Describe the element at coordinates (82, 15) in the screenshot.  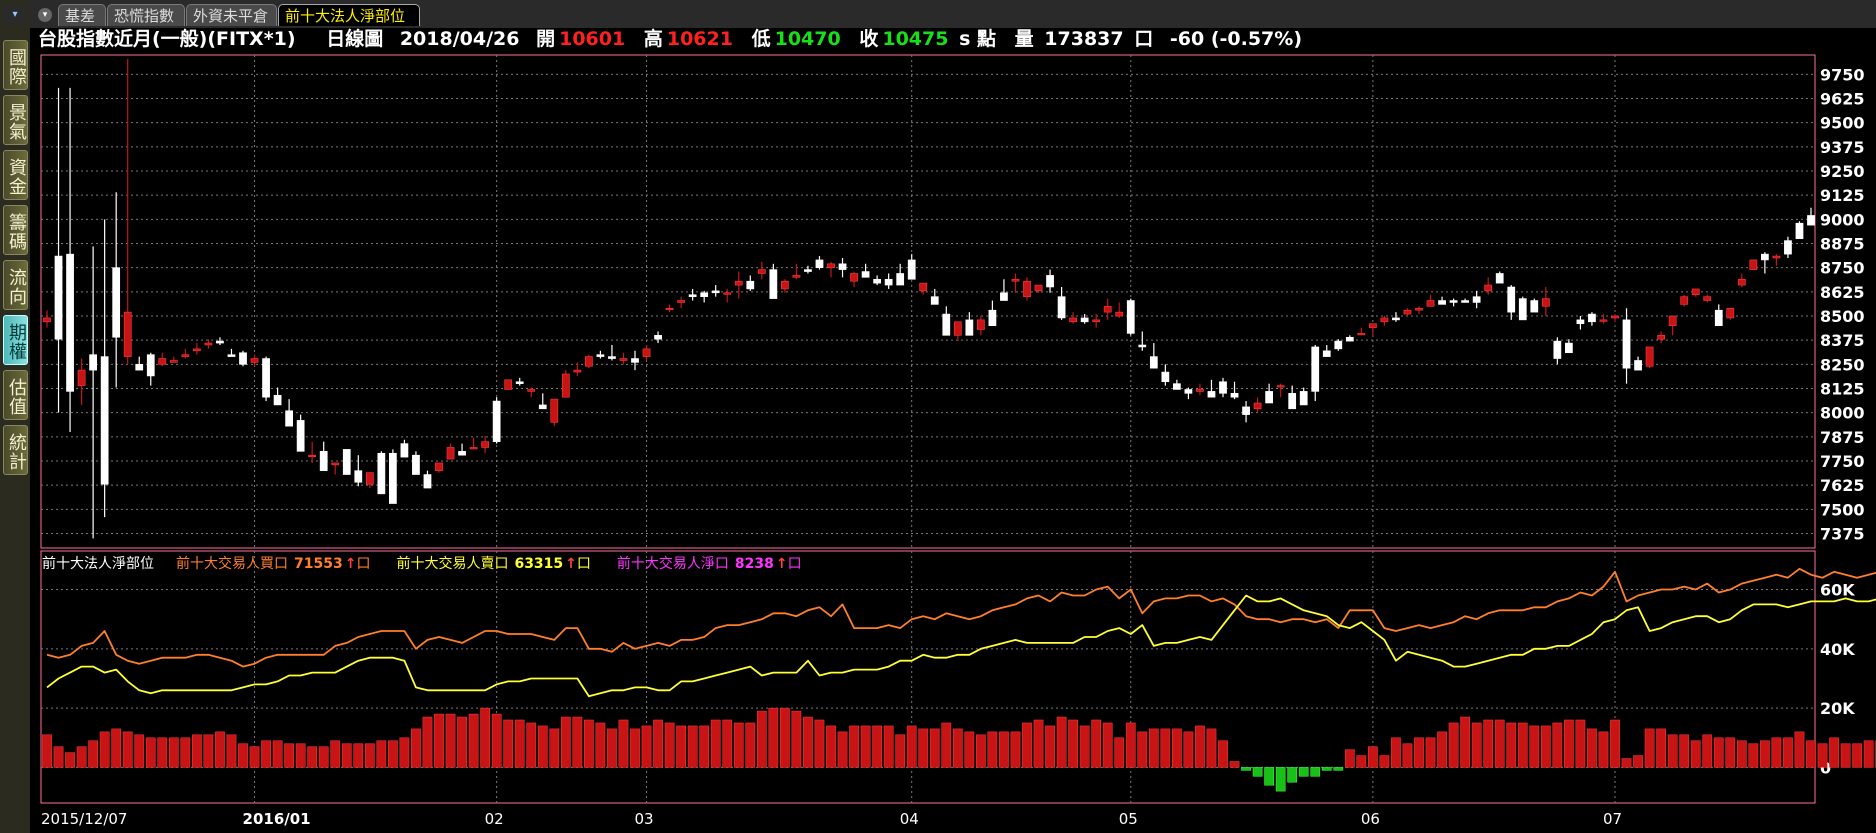
I see `tab-0: 基差` at that location.